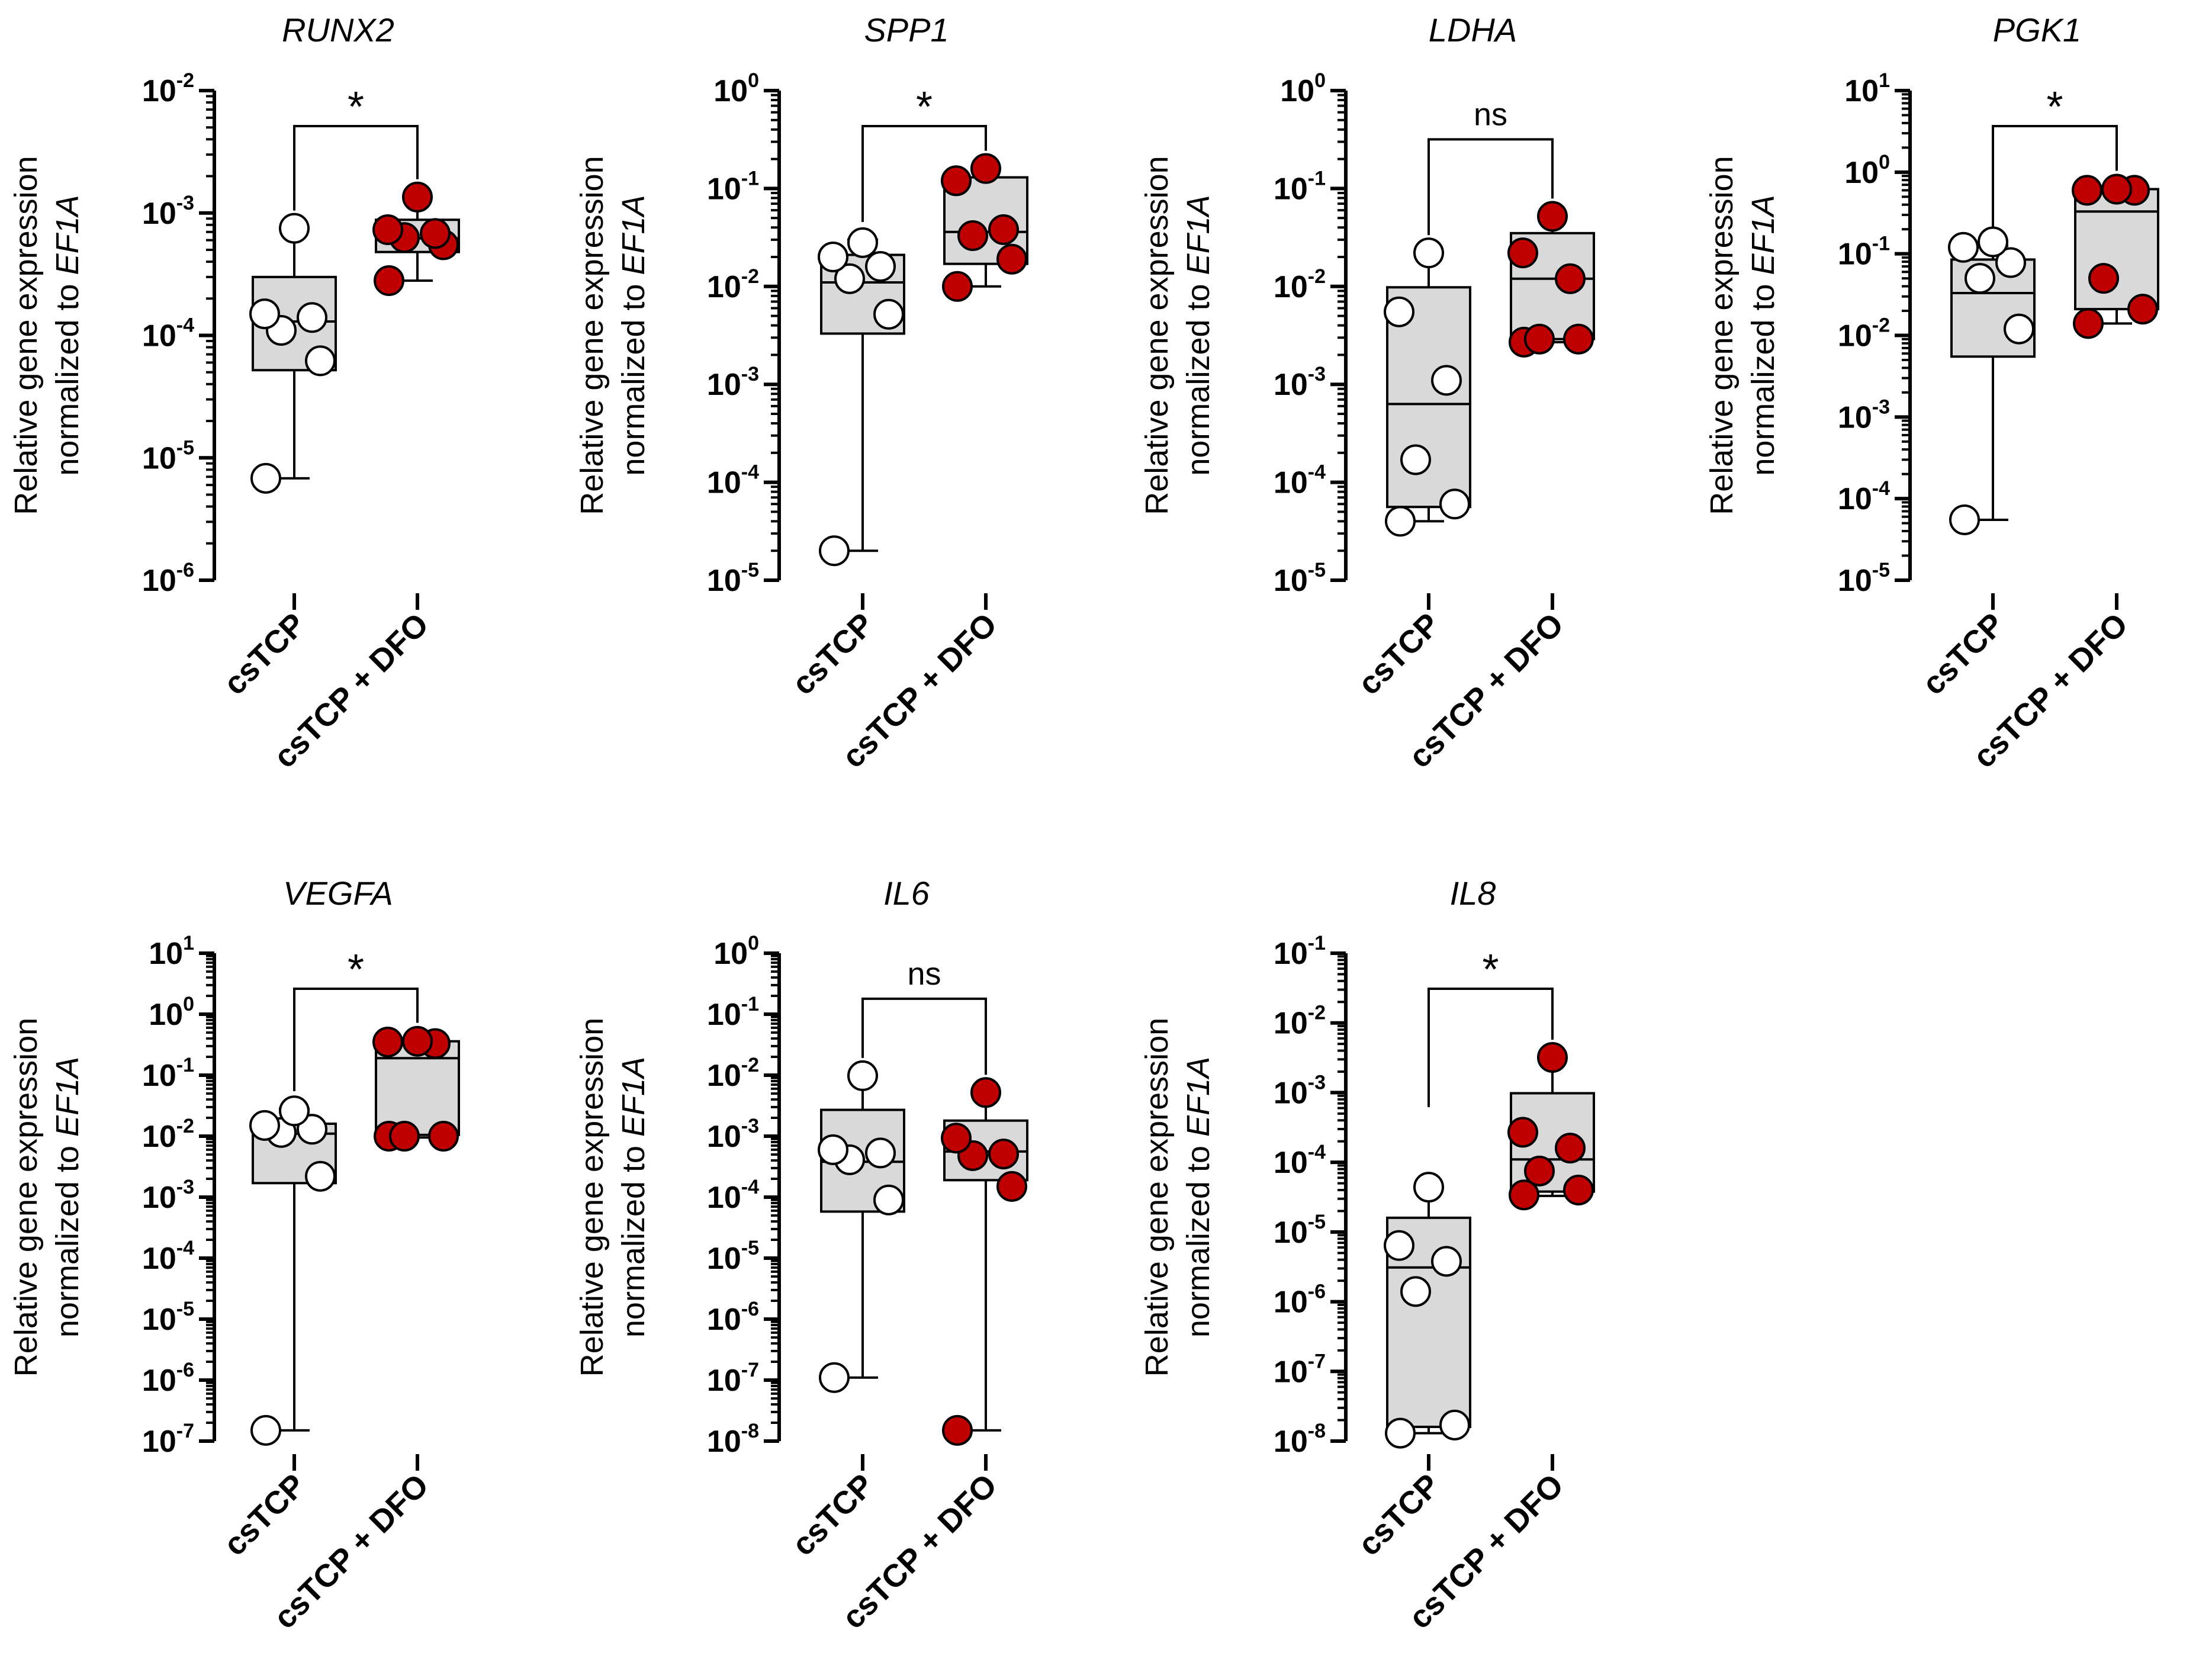 The height and width of the screenshot is (1672, 2212). I want to click on y-tick-exponent: -8, so click(1317, 1431).